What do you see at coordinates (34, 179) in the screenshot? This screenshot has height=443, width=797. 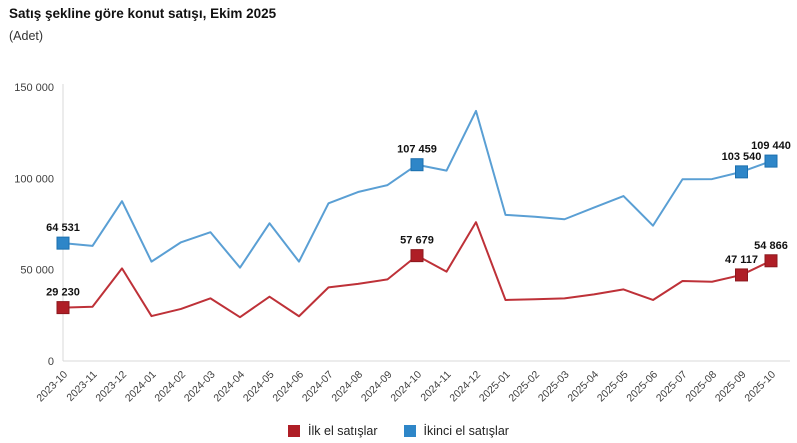 I see `y-tick-label: 100 000` at bounding box center [34, 179].